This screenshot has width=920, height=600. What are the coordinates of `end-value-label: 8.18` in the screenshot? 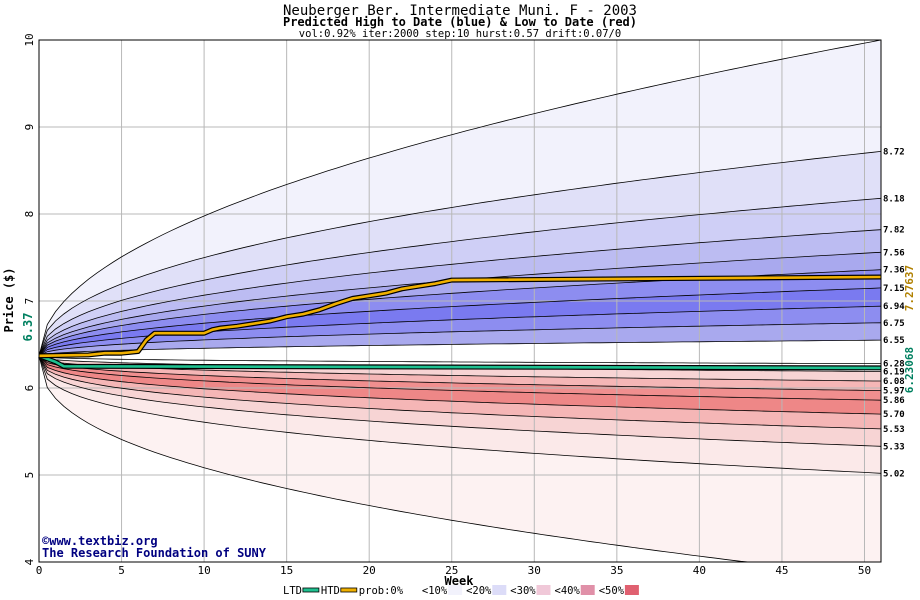 It's located at (894, 199).